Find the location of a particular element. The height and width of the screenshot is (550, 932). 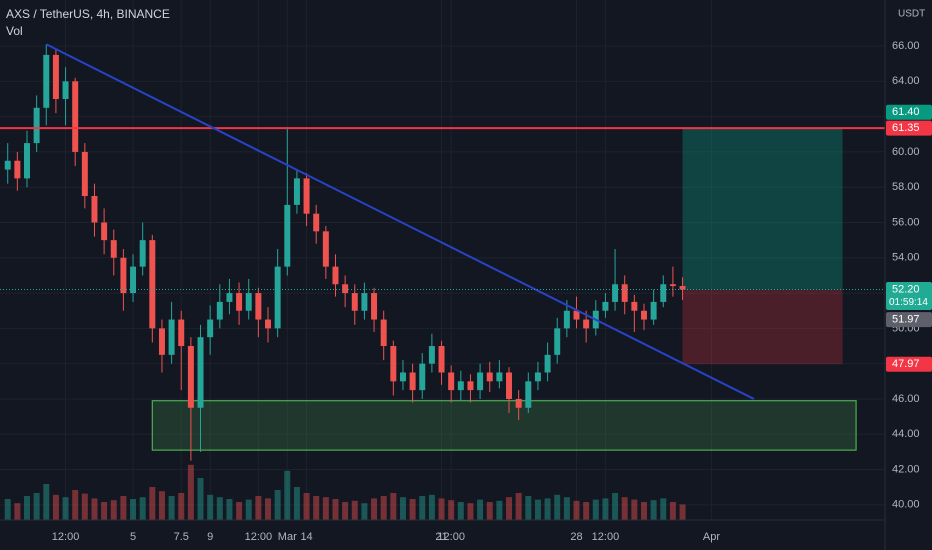

indicator-label: Vol is located at coordinates (14, 31).